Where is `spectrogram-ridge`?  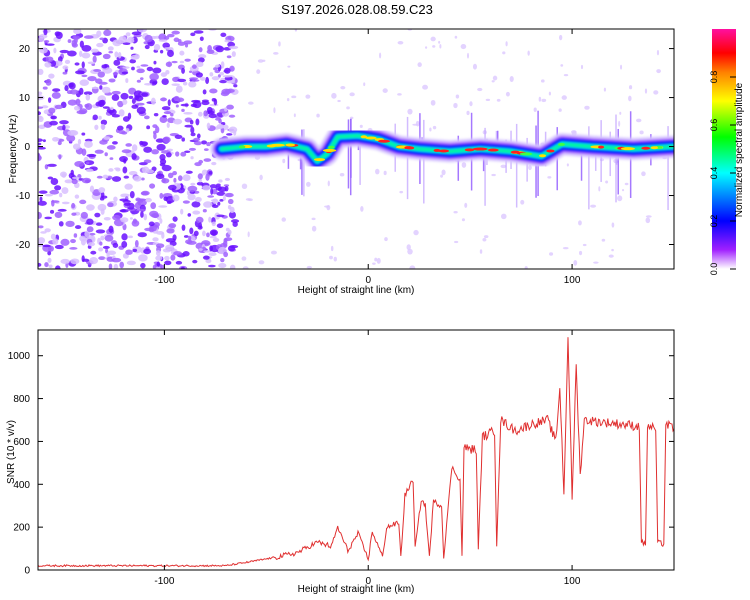
spectrogram-ridge is located at coordinates (442, 148).